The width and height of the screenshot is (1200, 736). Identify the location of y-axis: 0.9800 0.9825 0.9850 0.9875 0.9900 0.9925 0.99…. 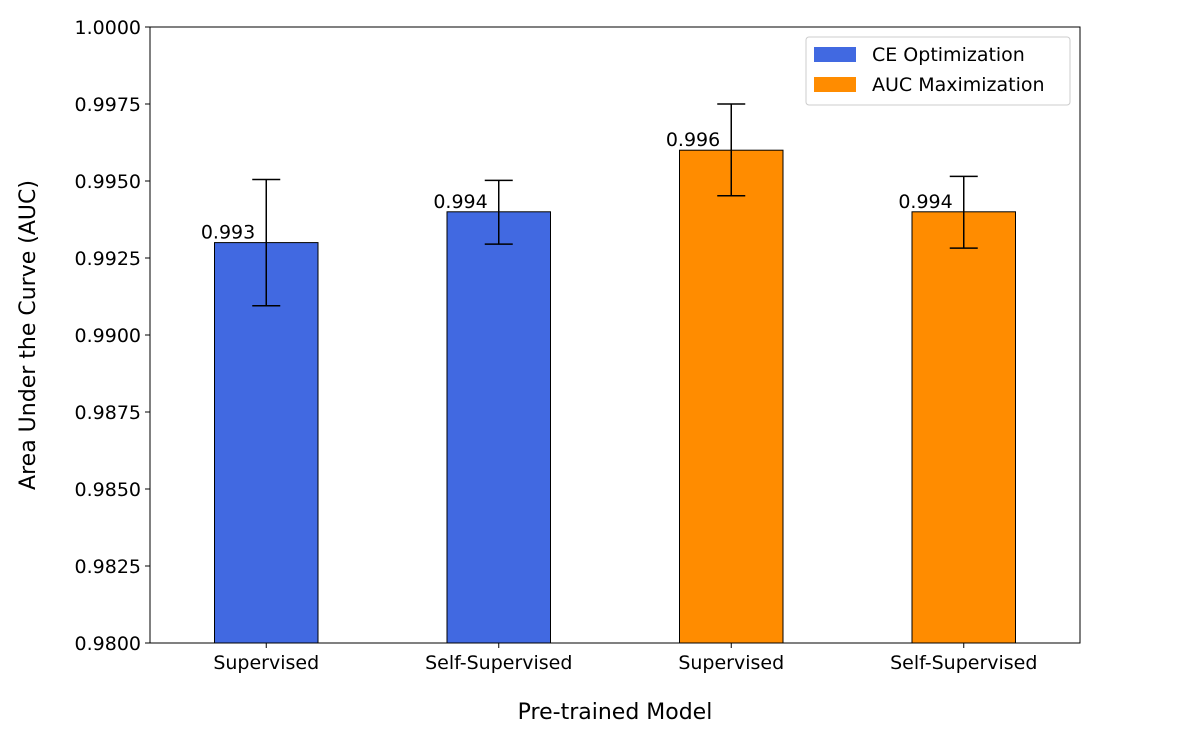
(112, 336).